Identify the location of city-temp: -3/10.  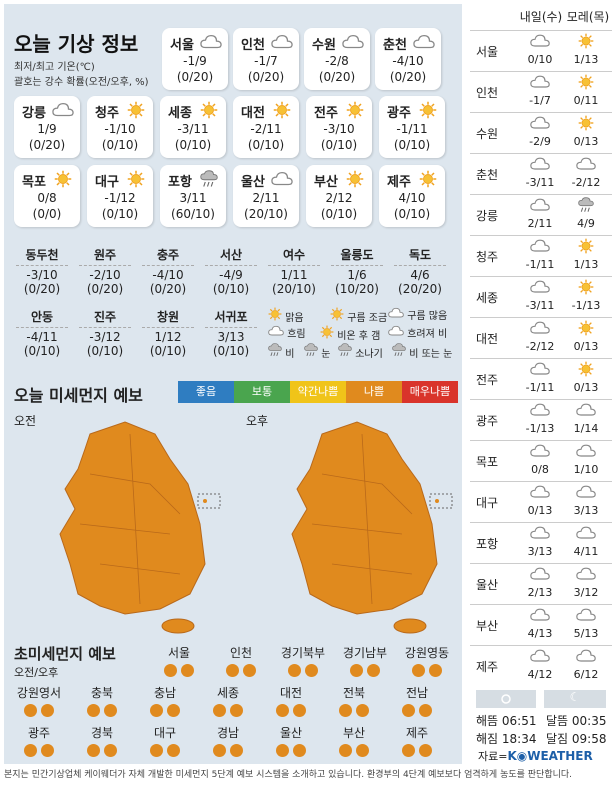
(339, 129).